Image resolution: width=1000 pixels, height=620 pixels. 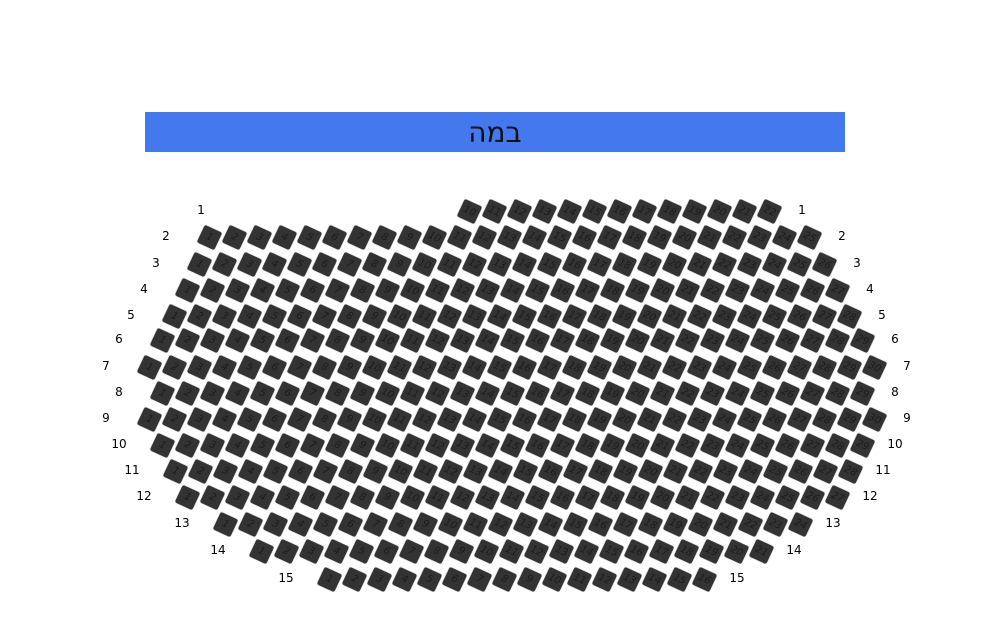 I want to click on seat-row-9-1: 1, so click(x=149, y=419).